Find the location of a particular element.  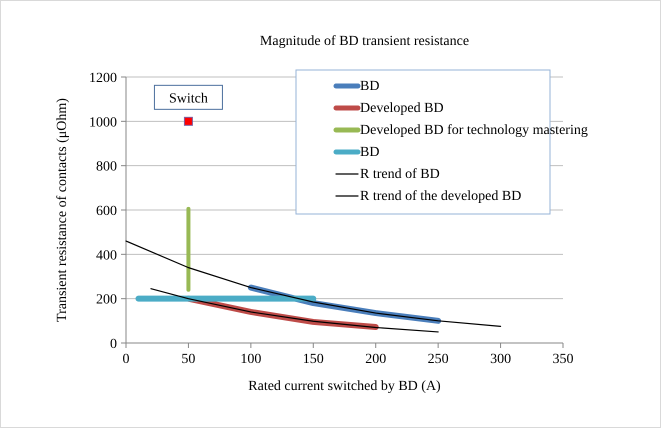

y-tick-label: 400 is located at coordinates (106, 256).